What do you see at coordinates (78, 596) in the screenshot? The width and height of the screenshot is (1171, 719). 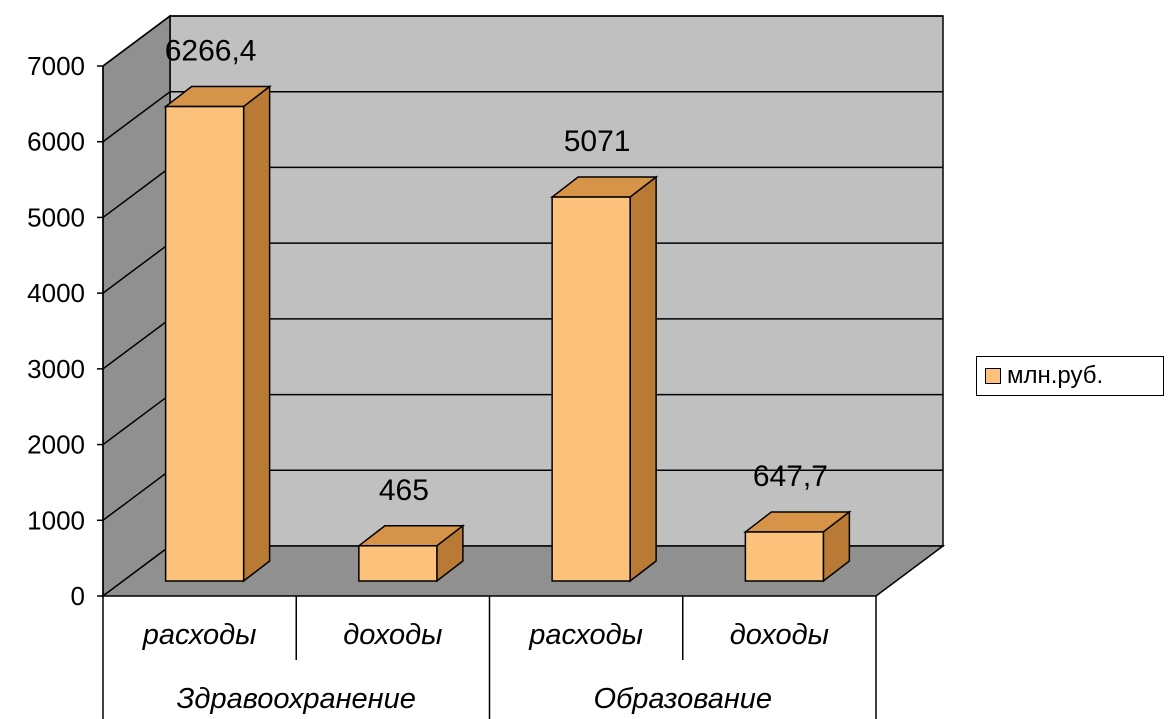 I see `y-tick-label: 0` at bounding box center [78, 596].